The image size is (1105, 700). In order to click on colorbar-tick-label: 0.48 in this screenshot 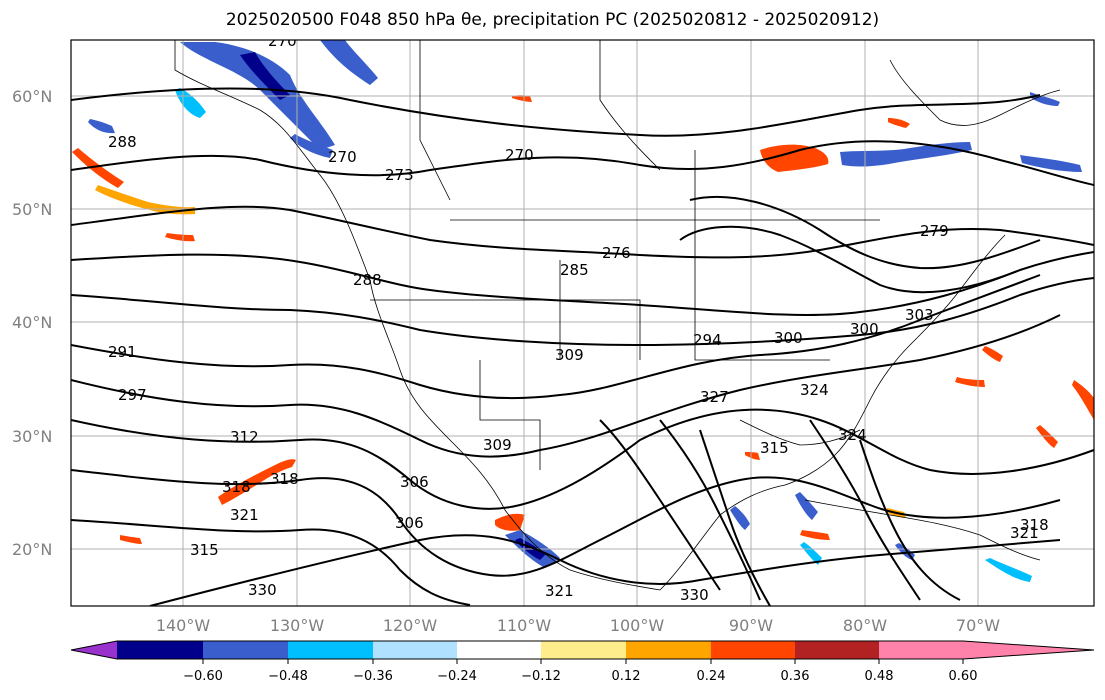, I will do `click(879, 676)`.